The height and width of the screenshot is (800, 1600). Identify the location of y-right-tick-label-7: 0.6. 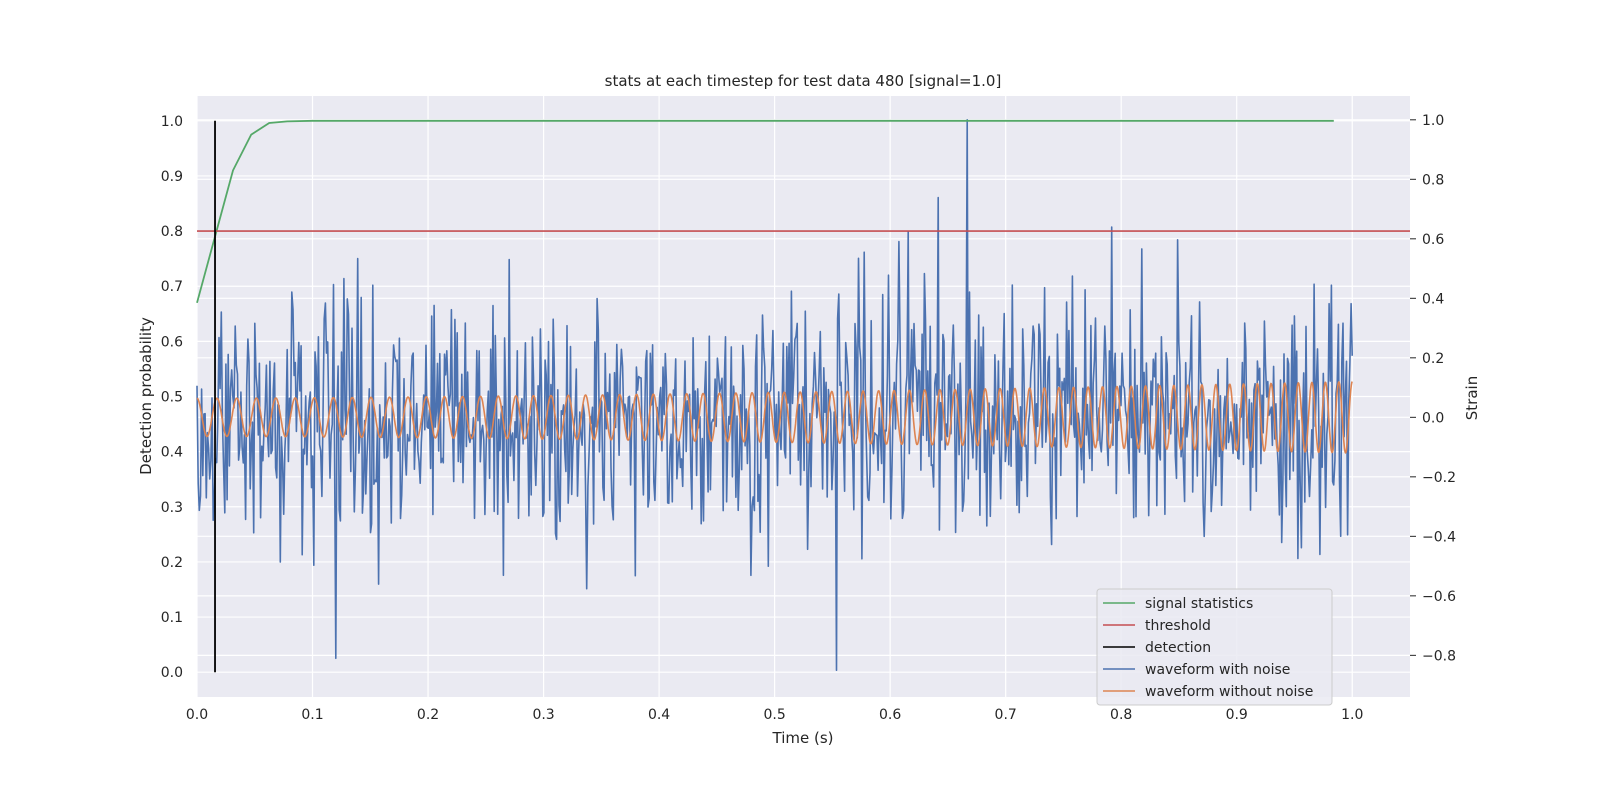
(1433, 240).